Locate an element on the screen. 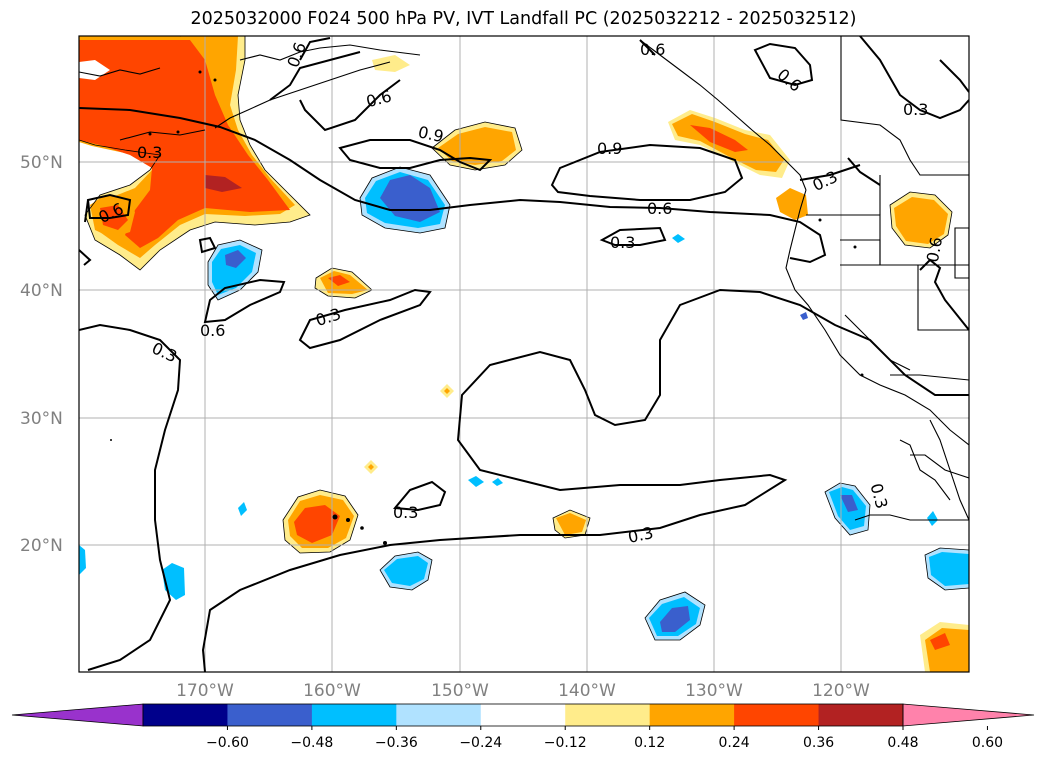 This screenshot has width=1047, height=765. lat-label: 30°N is located at coordinates (41, 419).